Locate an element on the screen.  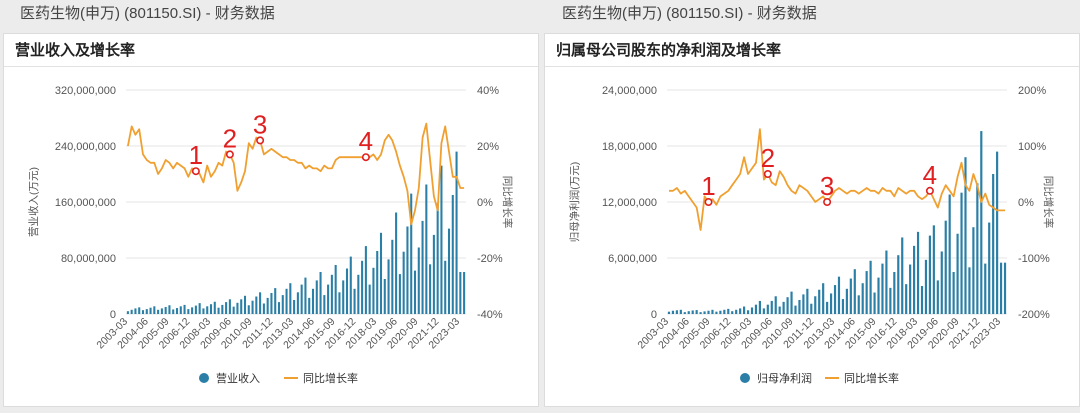
y-tick-label: 80,000,000 is located at coordinates (88, 259).